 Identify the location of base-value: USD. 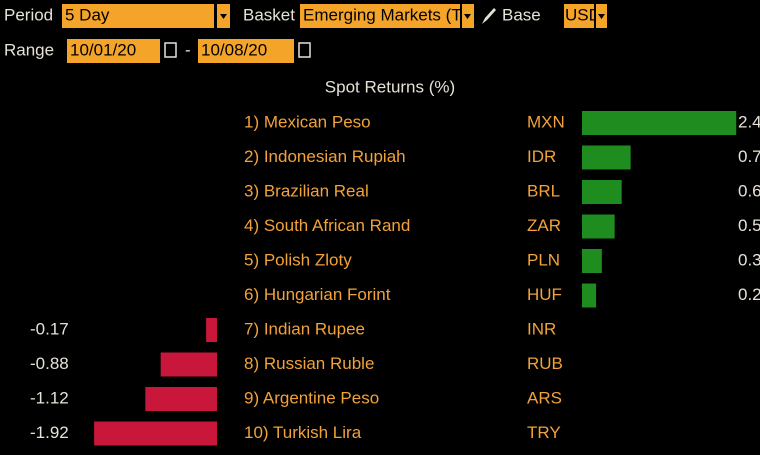
(583, 14).